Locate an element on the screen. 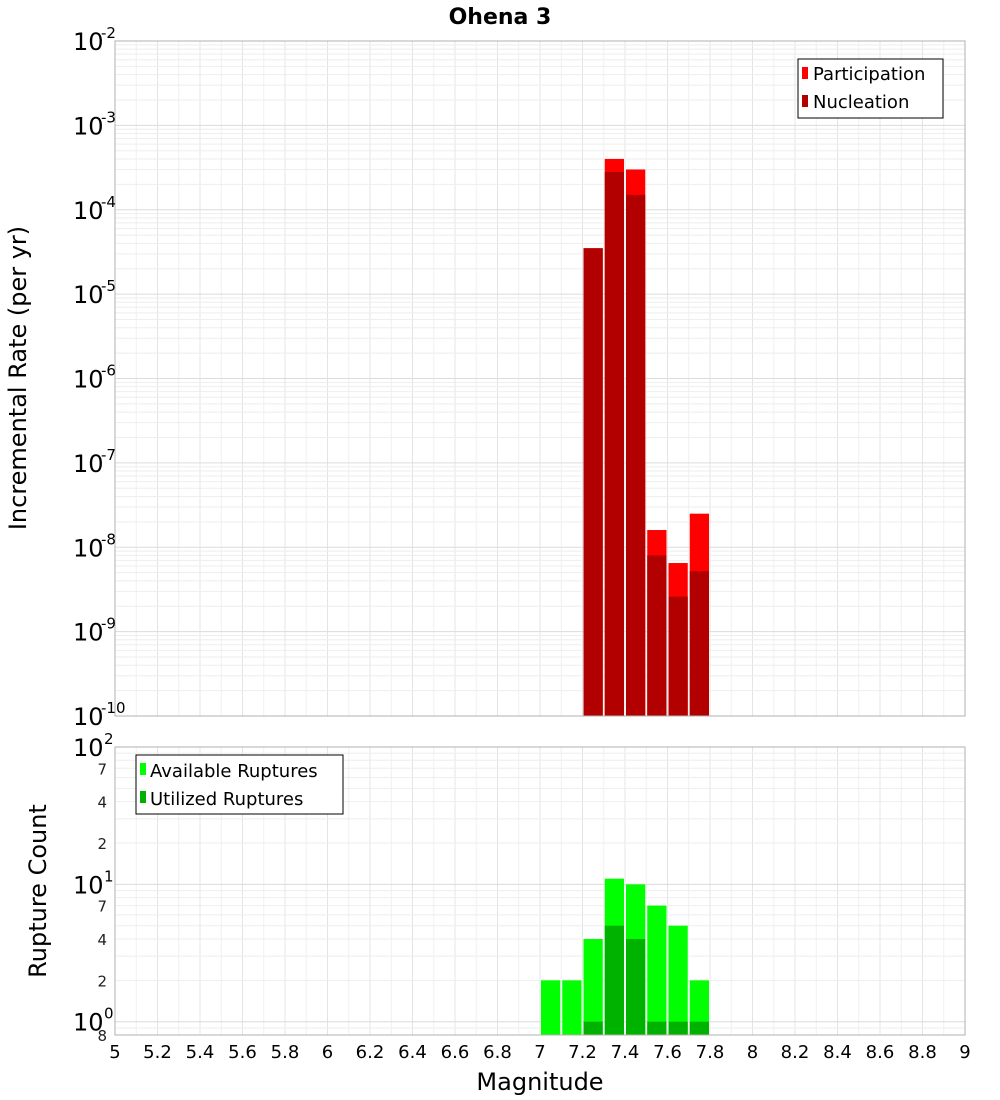 This screenshot has width=1000, height=1100. x-tick-label: 5.6 is located at coordinates (242, 1052).